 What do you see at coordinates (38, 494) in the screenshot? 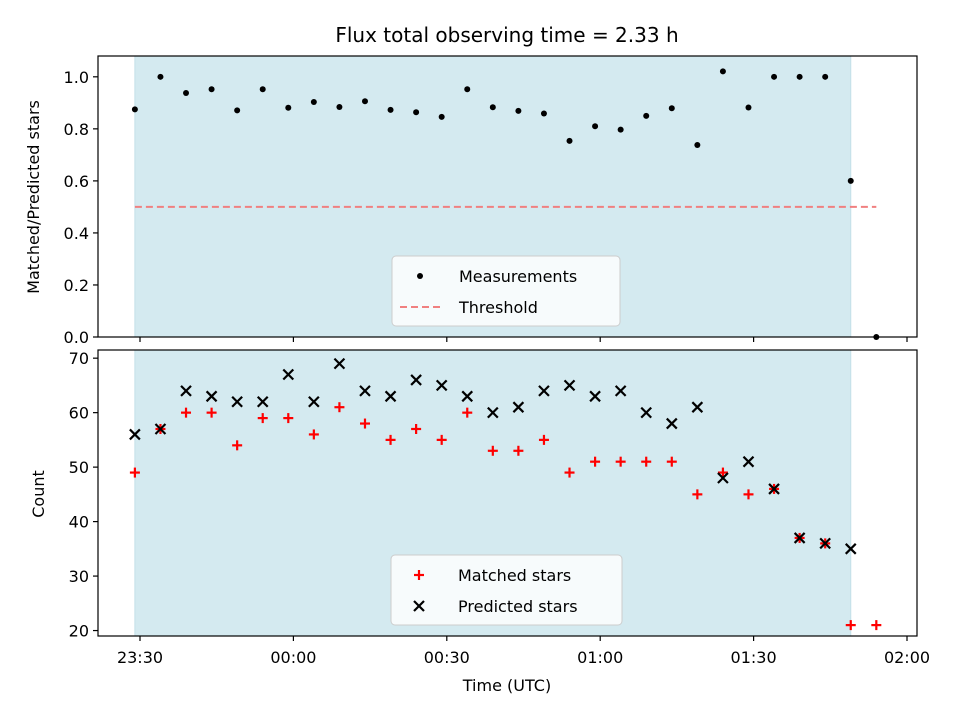
I see `bottom-y-axis-title: Count` at bounding box center [38, 494].